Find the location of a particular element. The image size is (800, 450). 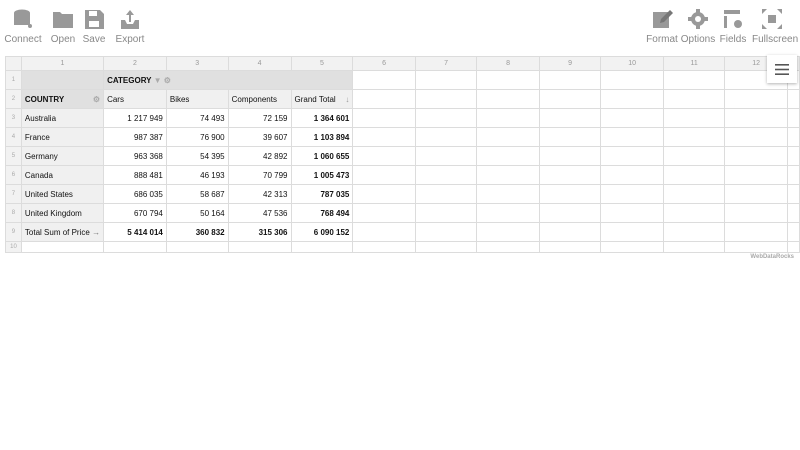

row-number: 4 is located at coordinates (13, 137).